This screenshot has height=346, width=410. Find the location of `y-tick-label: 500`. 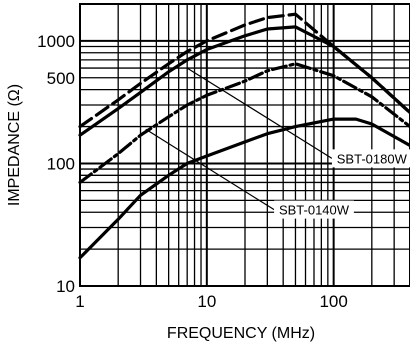

y-tick-label: 500 is located at coordinates (61, 78).